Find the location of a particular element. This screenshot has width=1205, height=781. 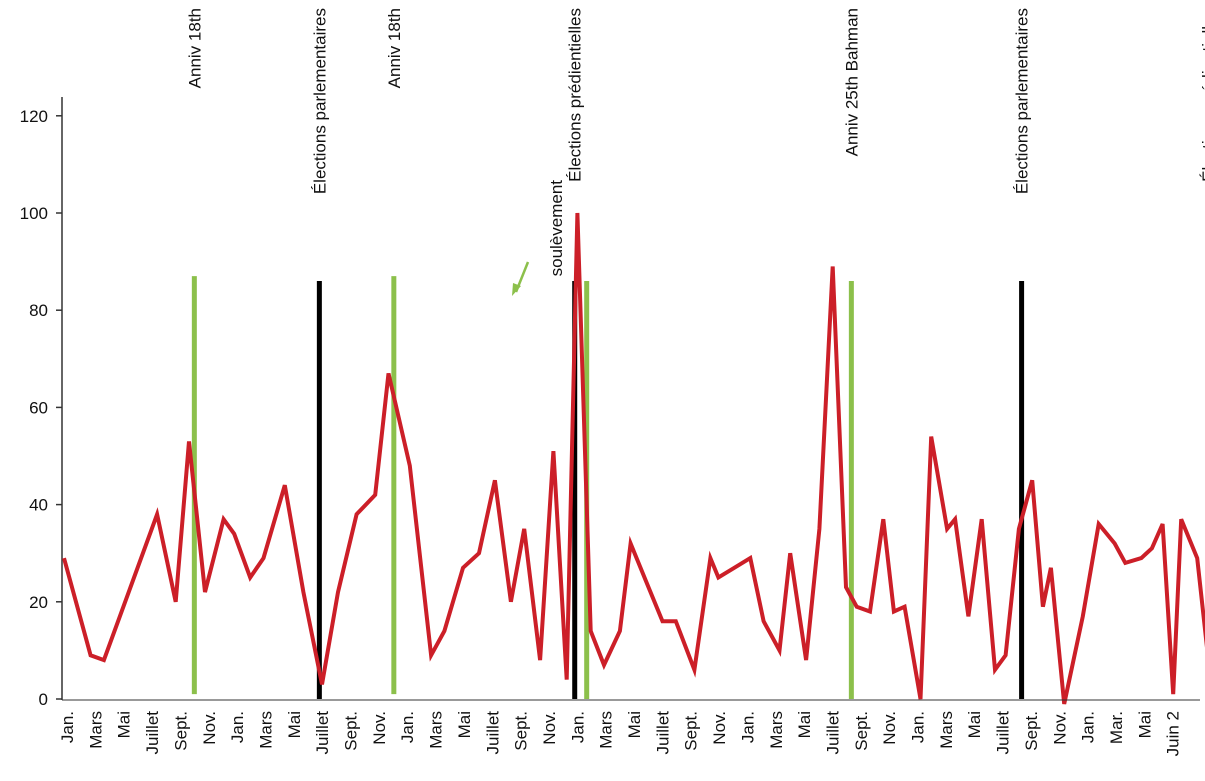

y-tick-label: 80 is located at coordinates (38, 310).